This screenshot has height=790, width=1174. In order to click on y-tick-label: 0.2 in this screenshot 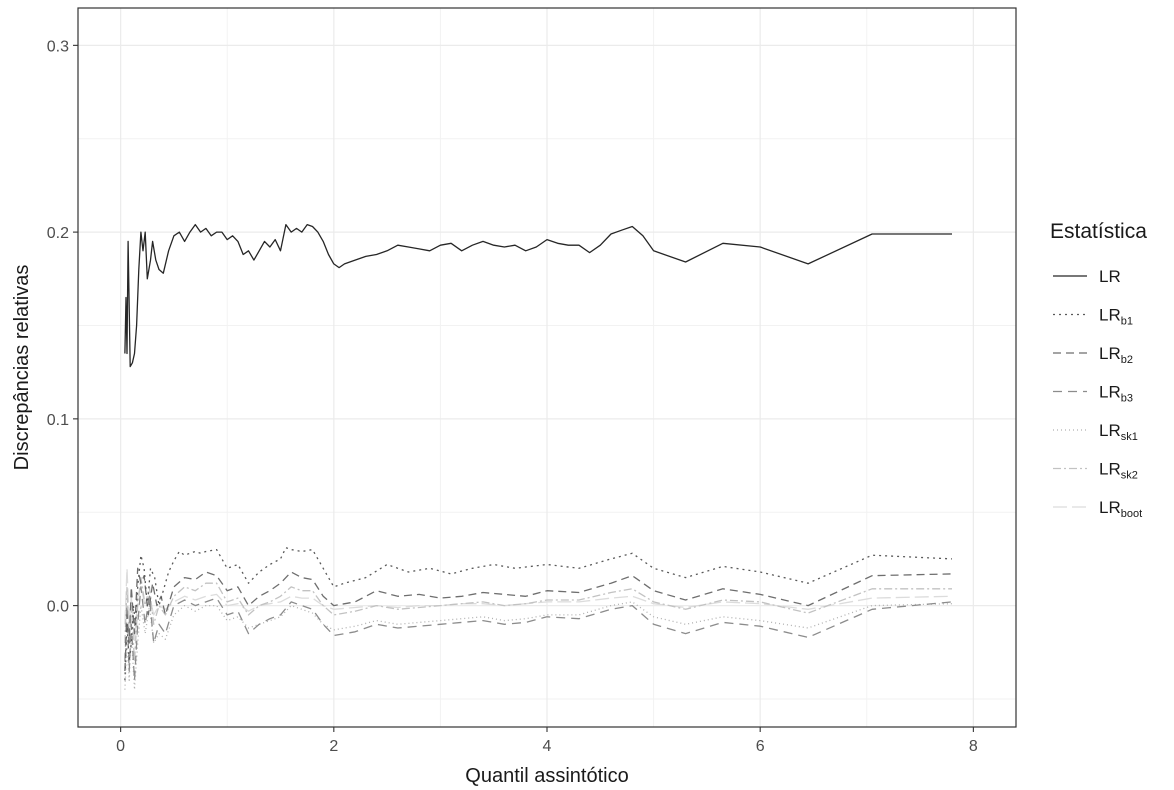, I will do `click(58, 233)`.